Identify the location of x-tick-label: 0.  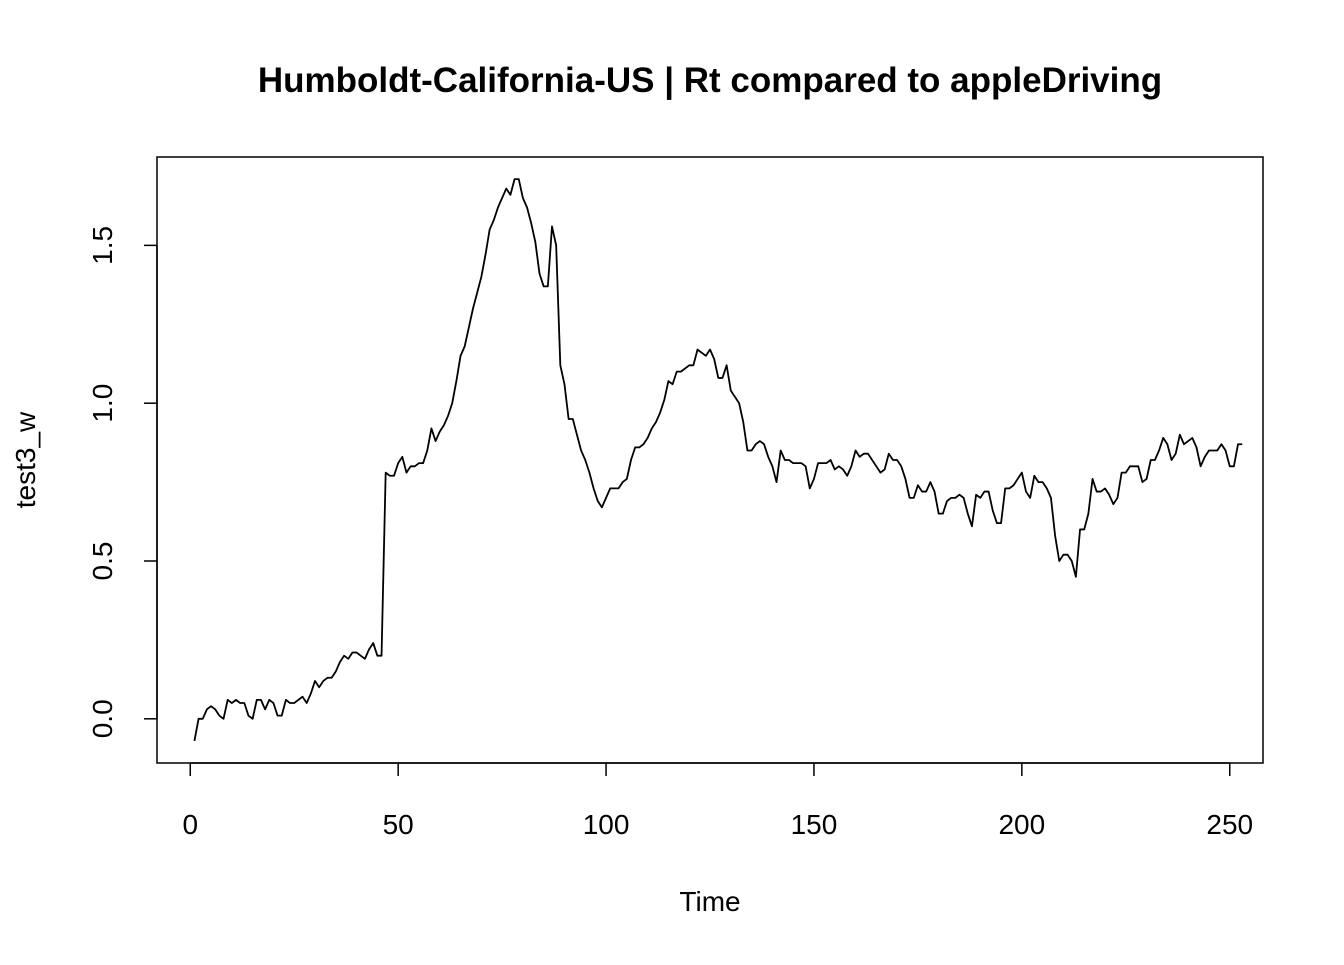
(190, 824).